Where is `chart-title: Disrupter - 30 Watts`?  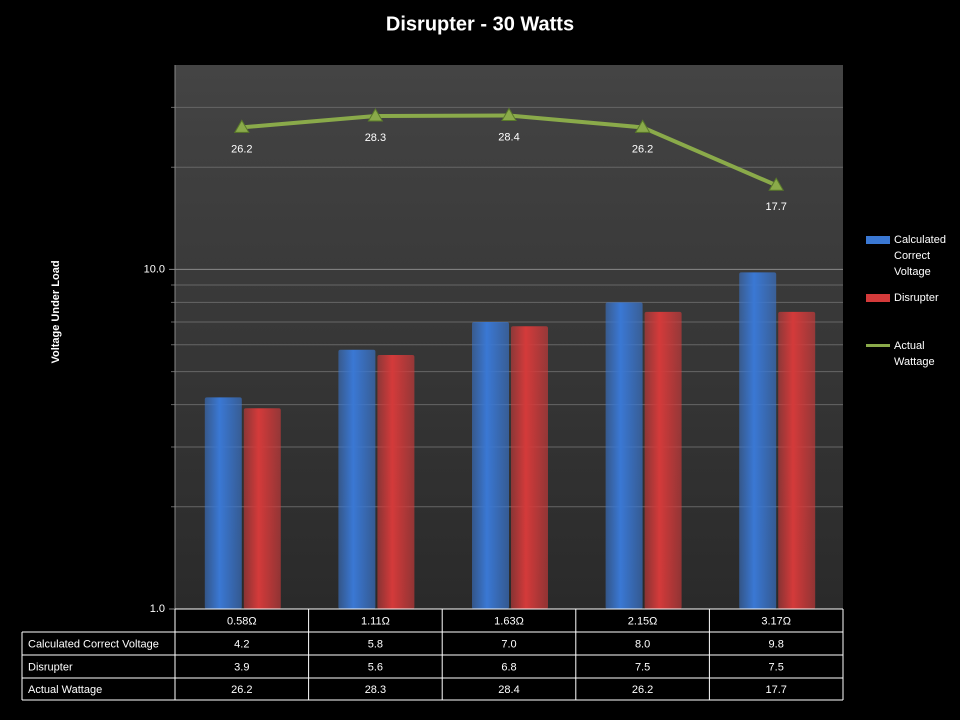 chart-title: Disrupter - 30 Watts is located at coordinates (480, 24).